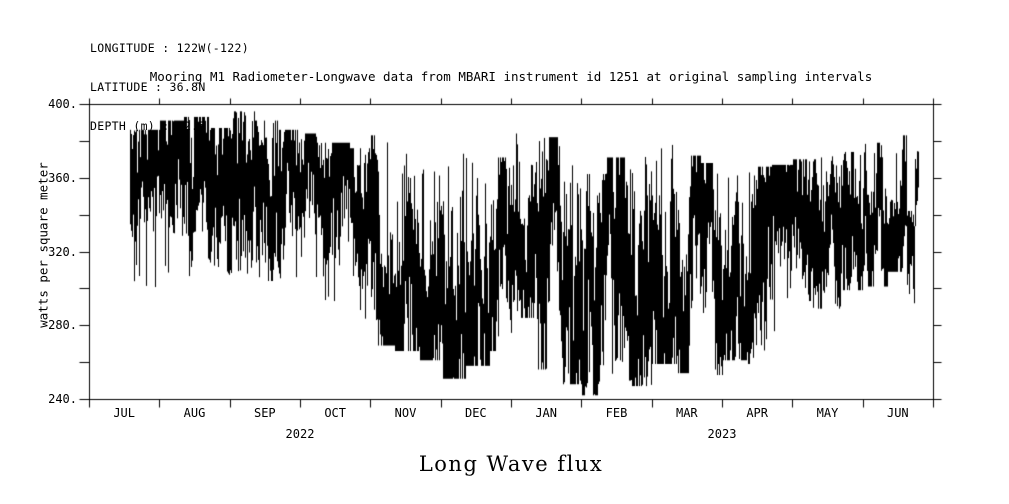  I want to click on y-tick-label: 400., so click(62, 104).